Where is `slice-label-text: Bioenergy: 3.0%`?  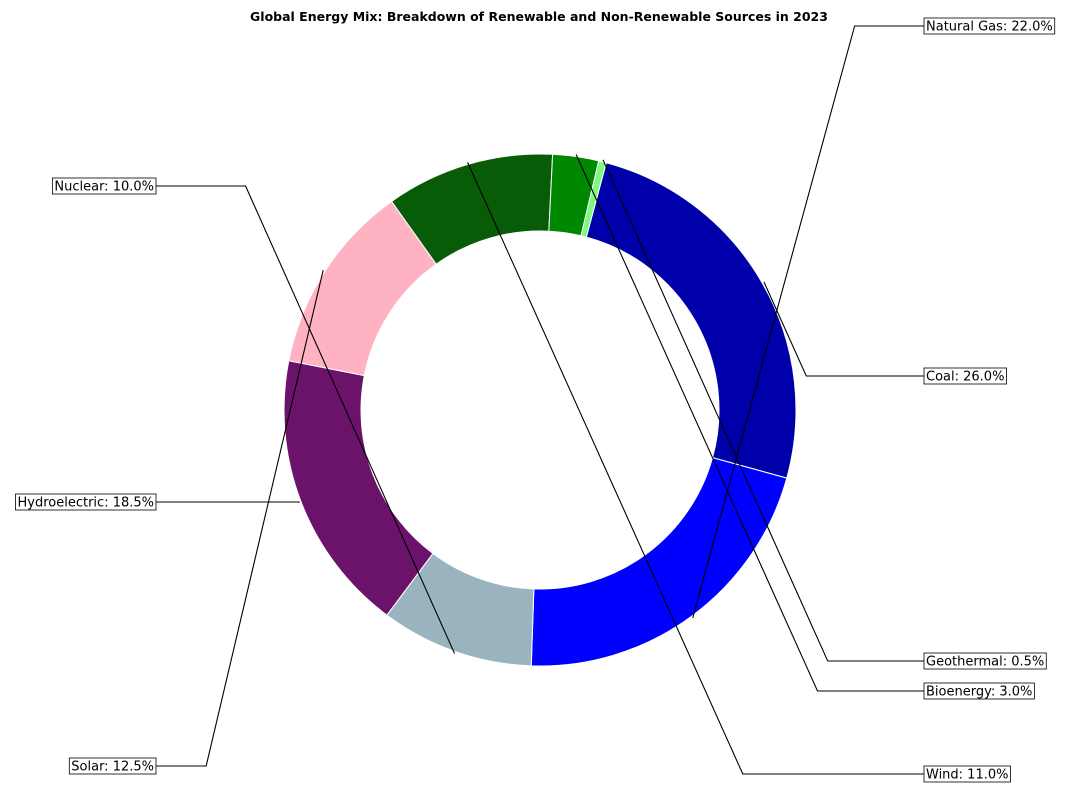 slice-label-text: Bioenergy: 3.0% is located at coordinates (979, 692).